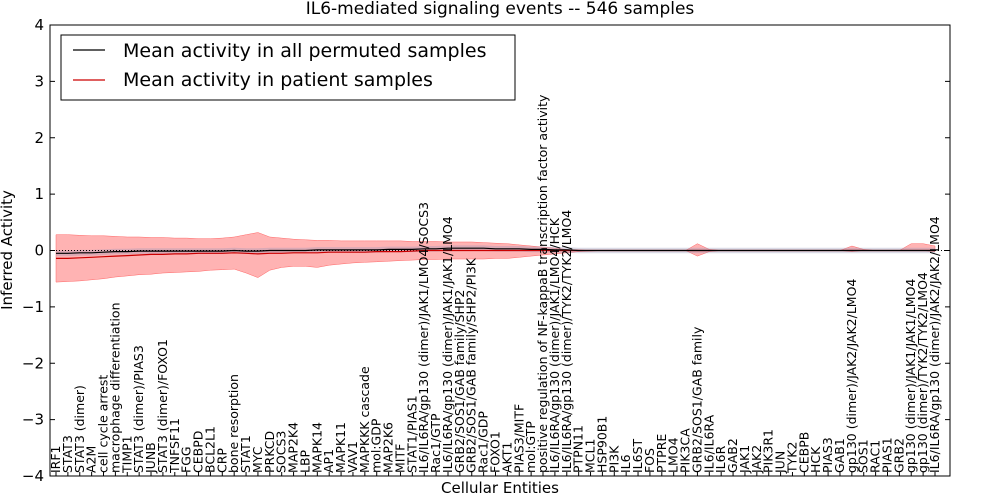 This screenshot has width=1000, height=500. I want to click on x-tick-label: PTPN11, so click(578, 449).